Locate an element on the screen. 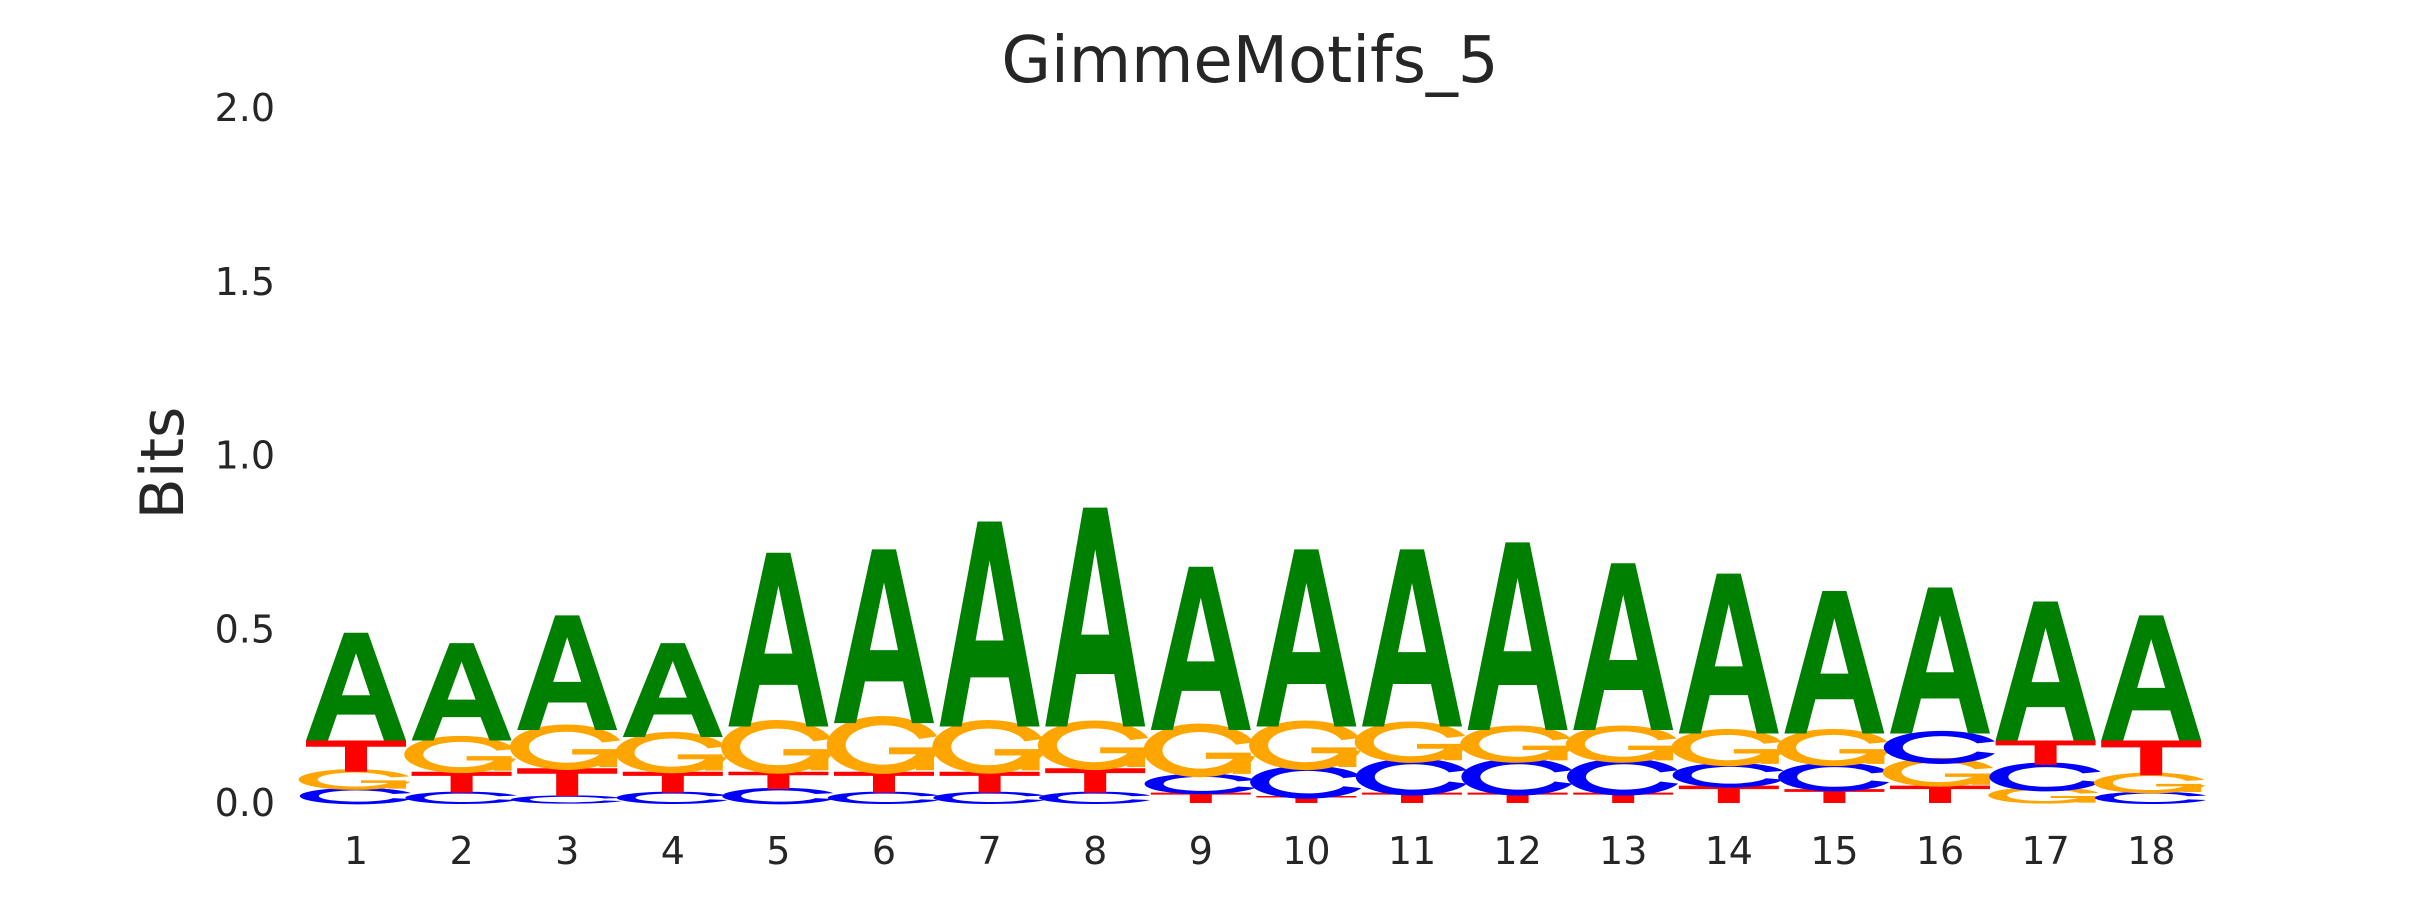 This screenshot has height=900, width=2430. x-tick-label: 15 is located at coordinates (1834, 851).